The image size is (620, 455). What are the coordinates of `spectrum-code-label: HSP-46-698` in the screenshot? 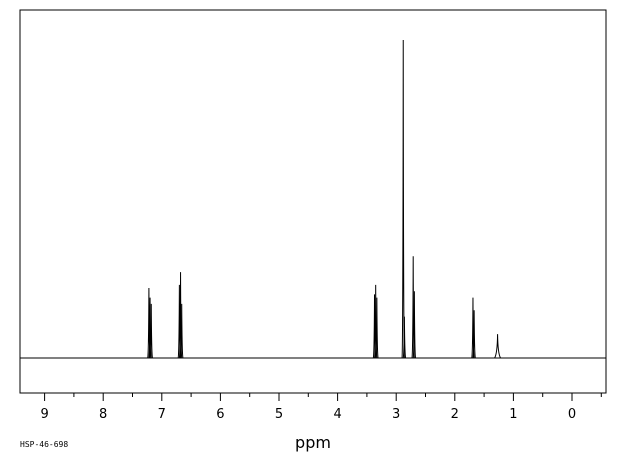 It's located at (44, 444).